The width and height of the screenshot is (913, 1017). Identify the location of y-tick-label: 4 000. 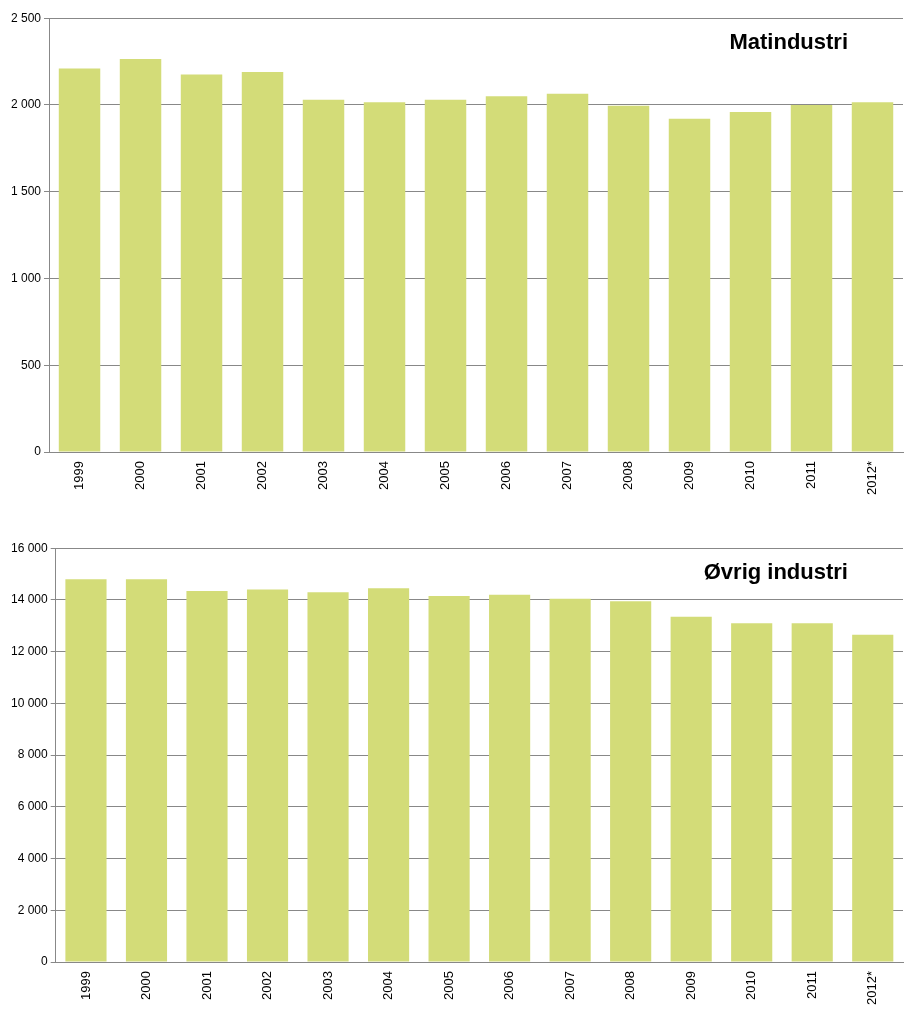
(33, 857).